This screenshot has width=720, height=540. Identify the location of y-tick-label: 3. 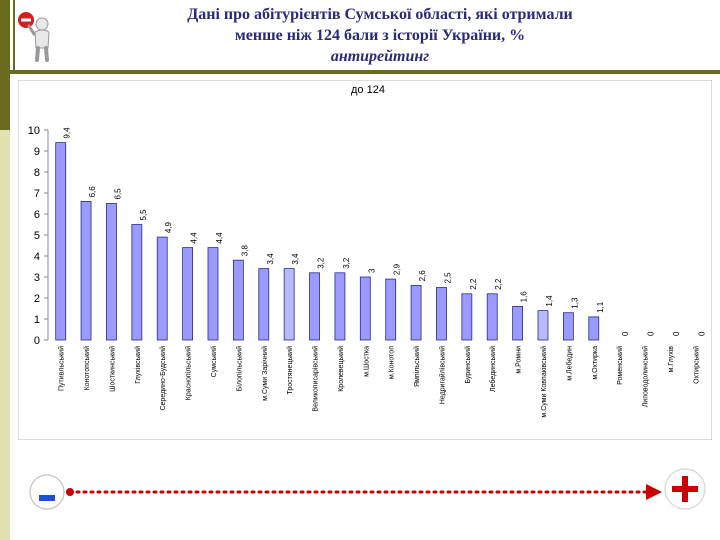
(37, 278).